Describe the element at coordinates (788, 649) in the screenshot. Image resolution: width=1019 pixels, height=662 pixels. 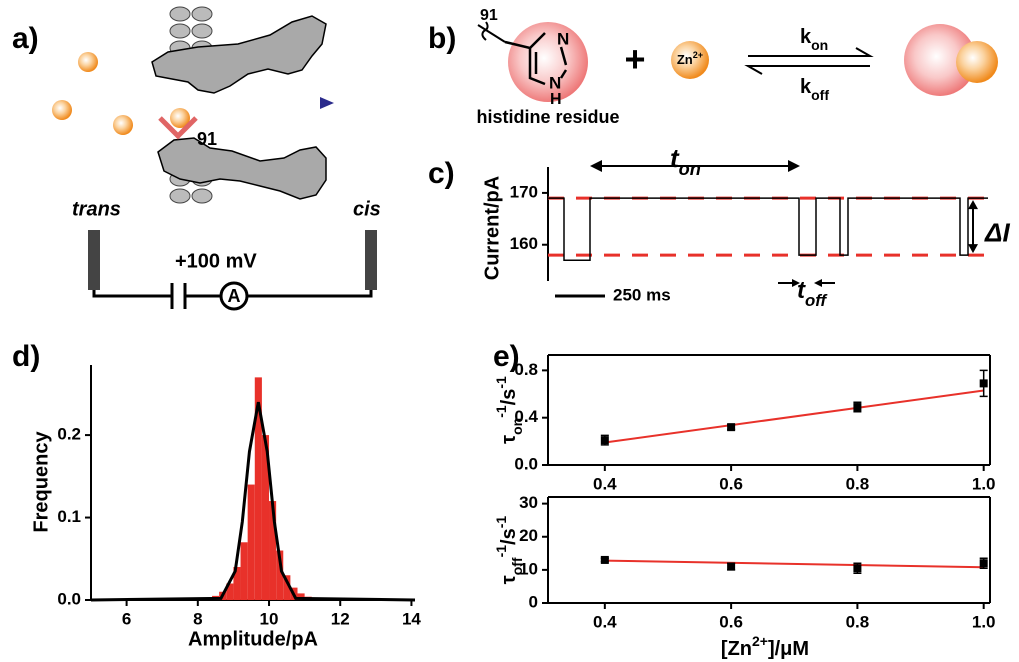
I see `text-part: ]/μM` at that location.